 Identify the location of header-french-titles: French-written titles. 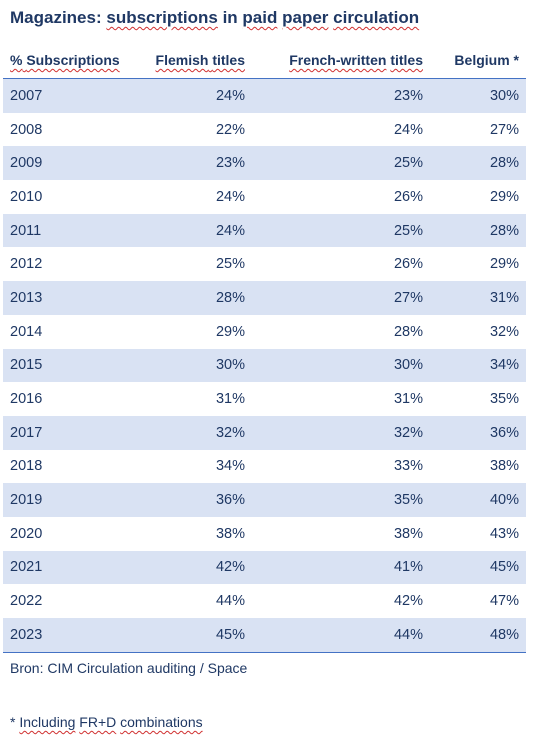
(341, 60).